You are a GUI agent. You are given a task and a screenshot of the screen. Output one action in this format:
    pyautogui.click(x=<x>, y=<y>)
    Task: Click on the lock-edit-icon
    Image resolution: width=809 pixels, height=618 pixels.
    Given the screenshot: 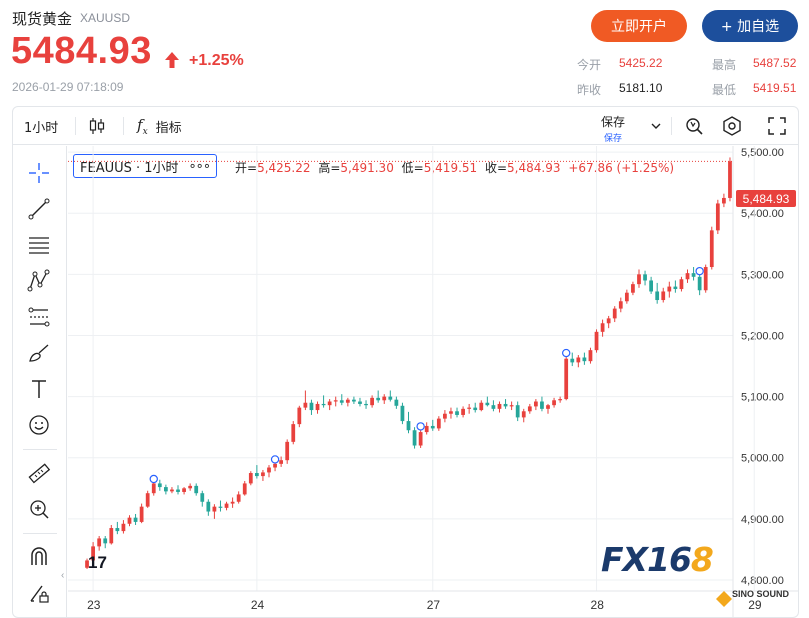 What is the action you would take?
    pyautogui.click(x=39, y=594)
    